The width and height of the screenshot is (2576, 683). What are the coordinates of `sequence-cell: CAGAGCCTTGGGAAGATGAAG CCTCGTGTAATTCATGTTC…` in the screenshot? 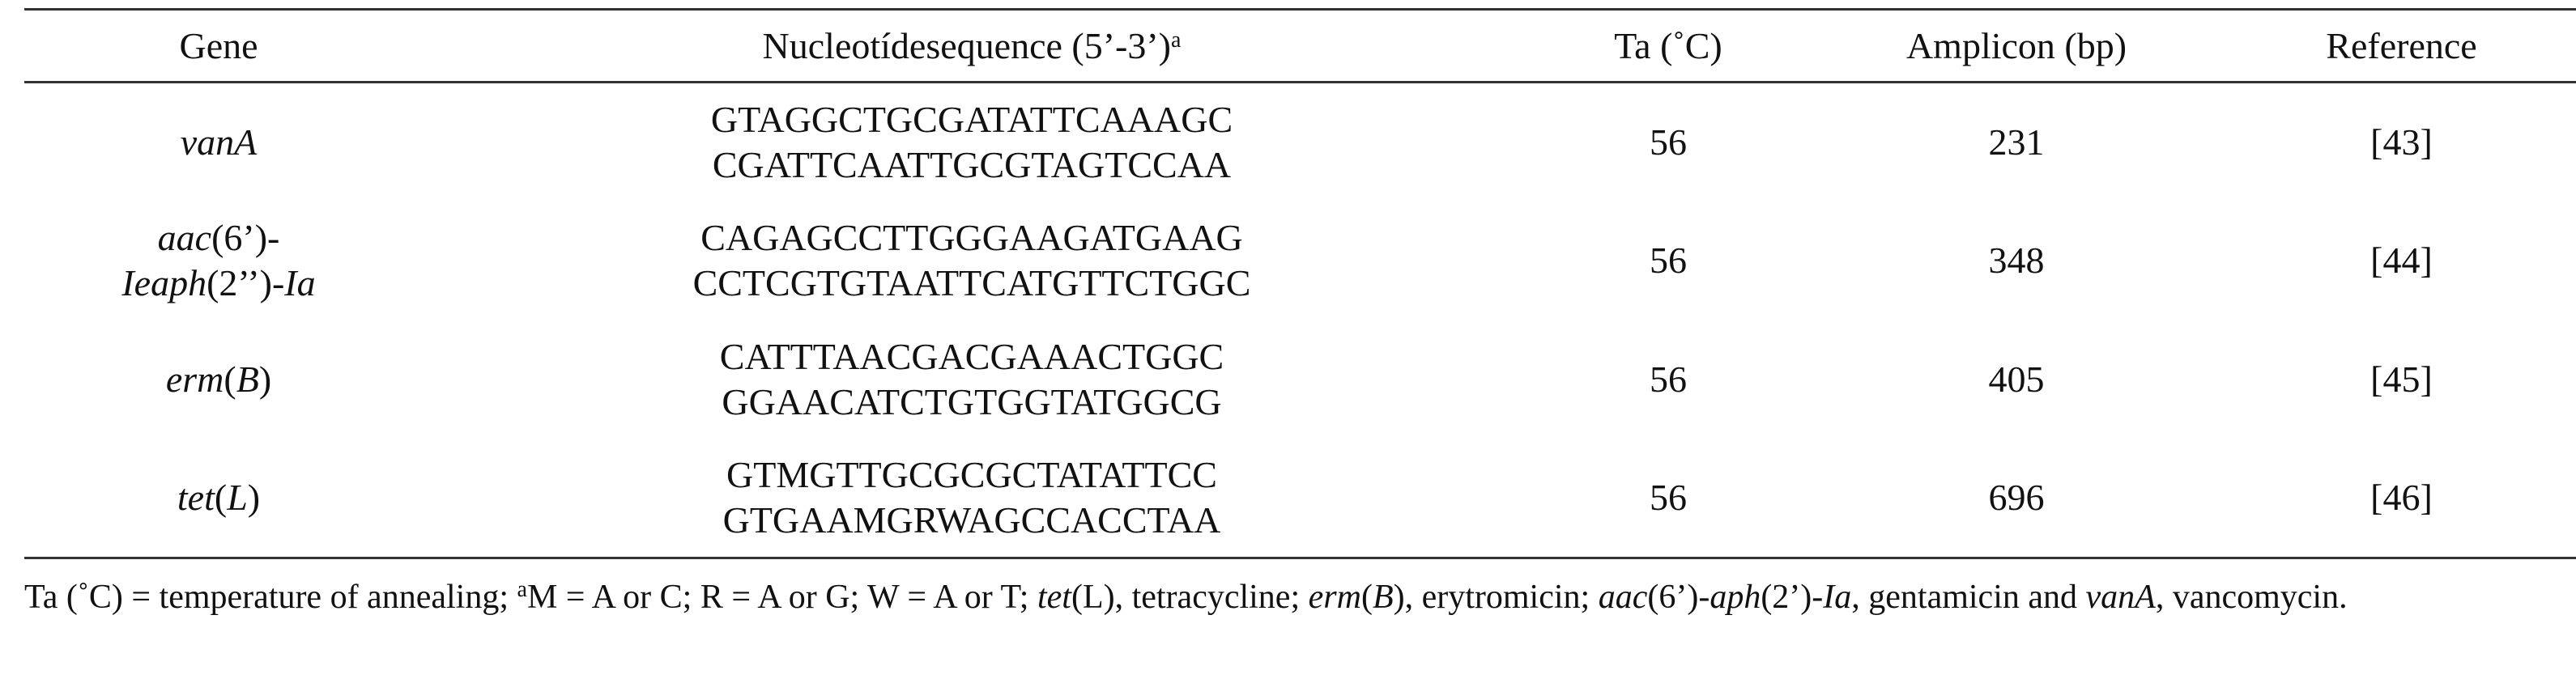 It's located at (972, 261).